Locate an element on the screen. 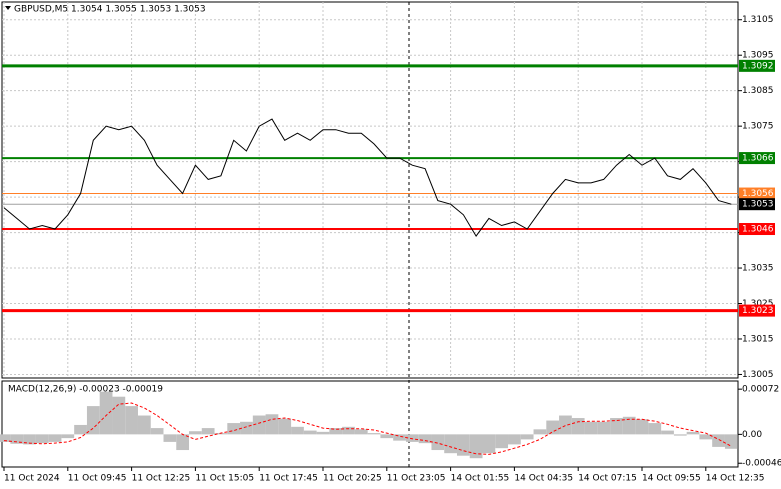  x-tick-label: 11 Oct 23:05 is located at coordinates (416, 479).